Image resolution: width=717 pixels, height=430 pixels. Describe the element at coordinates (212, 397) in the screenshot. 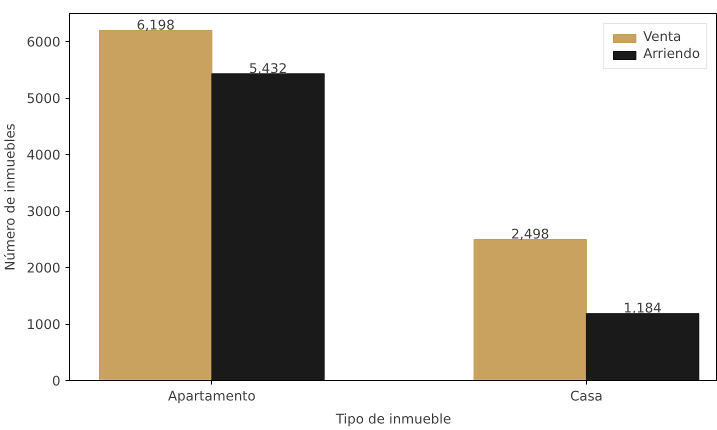

I see `x-tick-label: Apartamento` at that location.